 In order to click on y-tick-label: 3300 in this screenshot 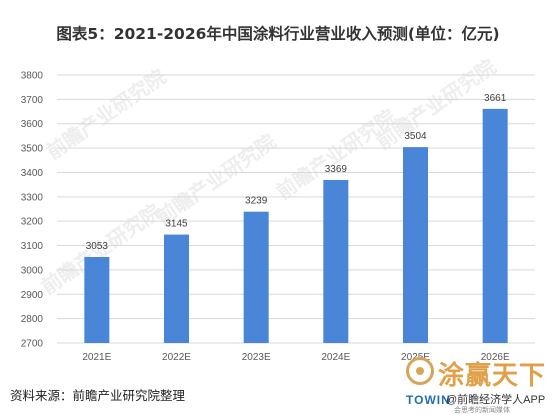, I will do `click(32, 197)`.